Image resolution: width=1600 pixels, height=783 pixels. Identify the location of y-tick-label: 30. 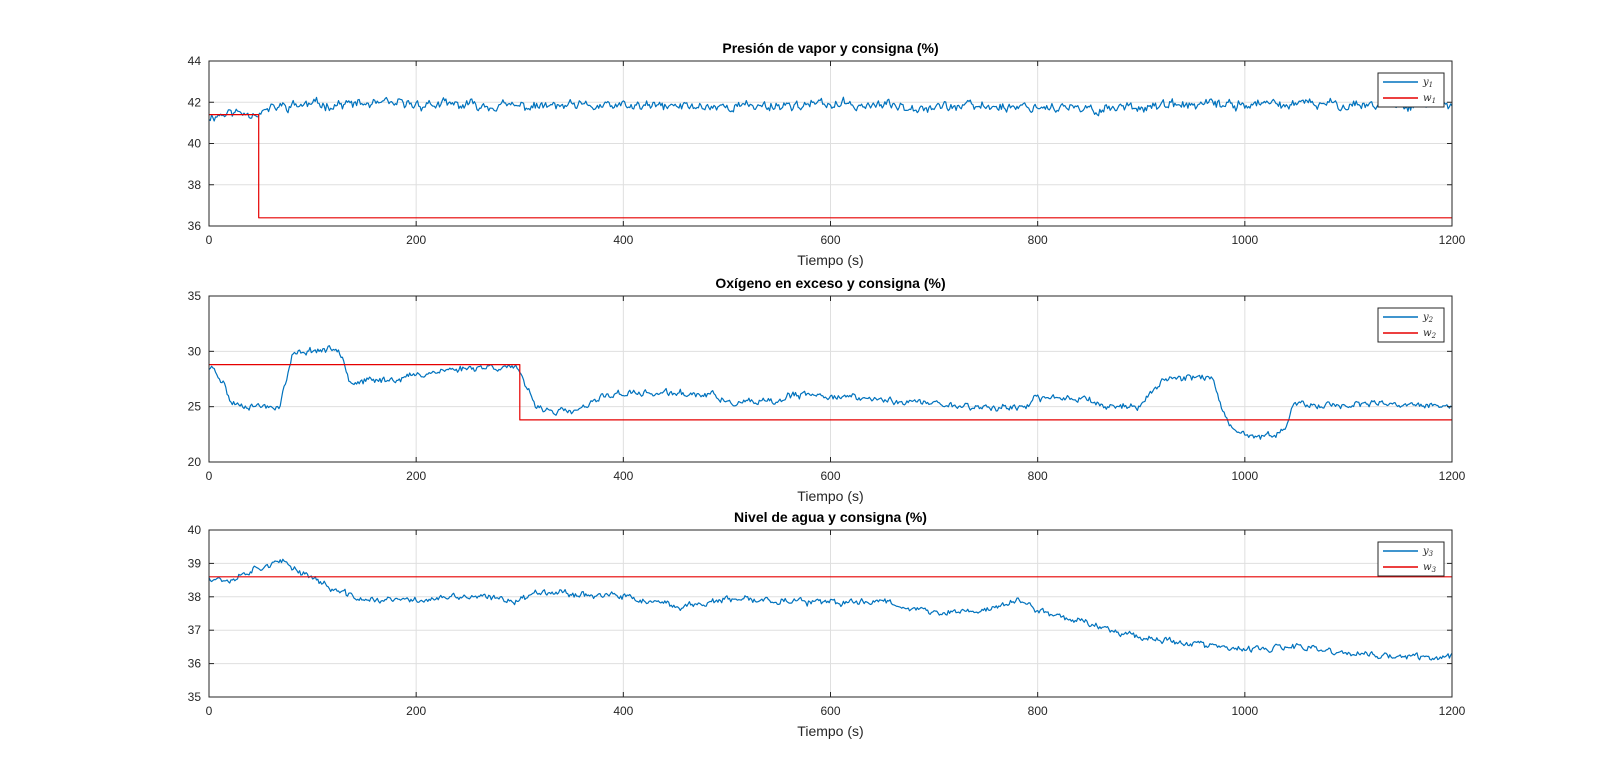
(195, 351).